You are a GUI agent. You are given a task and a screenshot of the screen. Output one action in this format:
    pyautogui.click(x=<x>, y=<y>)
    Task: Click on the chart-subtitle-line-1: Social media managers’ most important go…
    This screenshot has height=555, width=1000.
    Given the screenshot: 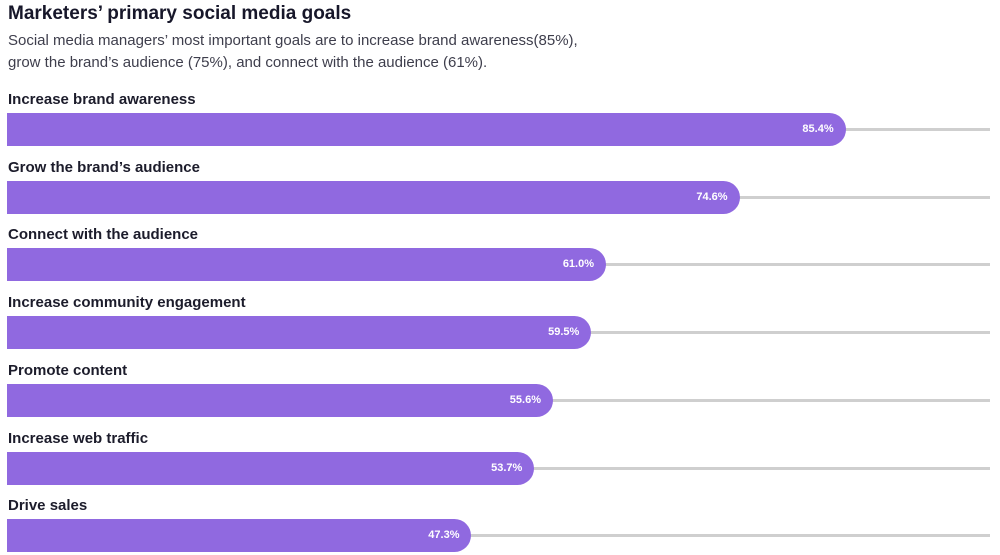 What is the action you would take?
    pyautogui.click(x=293, y=40)
    